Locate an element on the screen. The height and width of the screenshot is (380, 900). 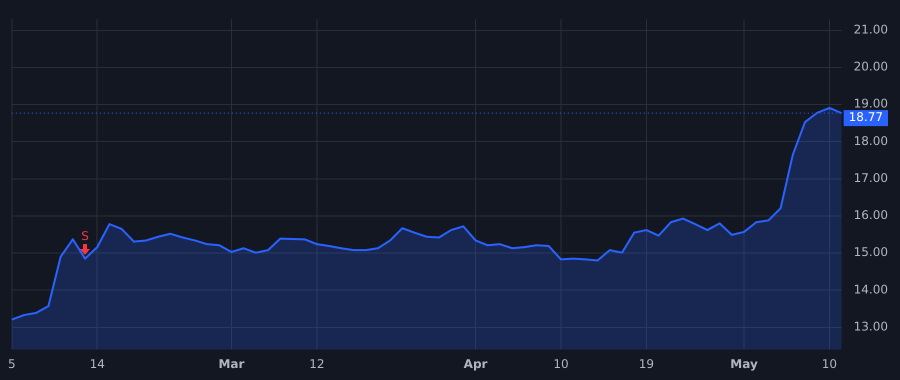
y-tick-label: 17.00 is located at coordinates (871, 177).